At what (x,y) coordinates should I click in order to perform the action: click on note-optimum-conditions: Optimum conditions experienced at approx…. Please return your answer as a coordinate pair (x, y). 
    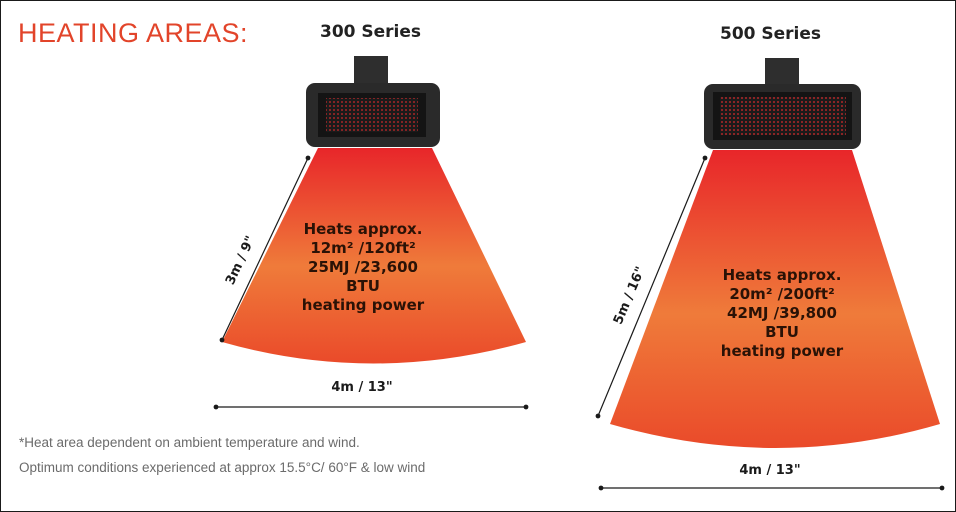
    Looking at the image, I should click on (222, 467).